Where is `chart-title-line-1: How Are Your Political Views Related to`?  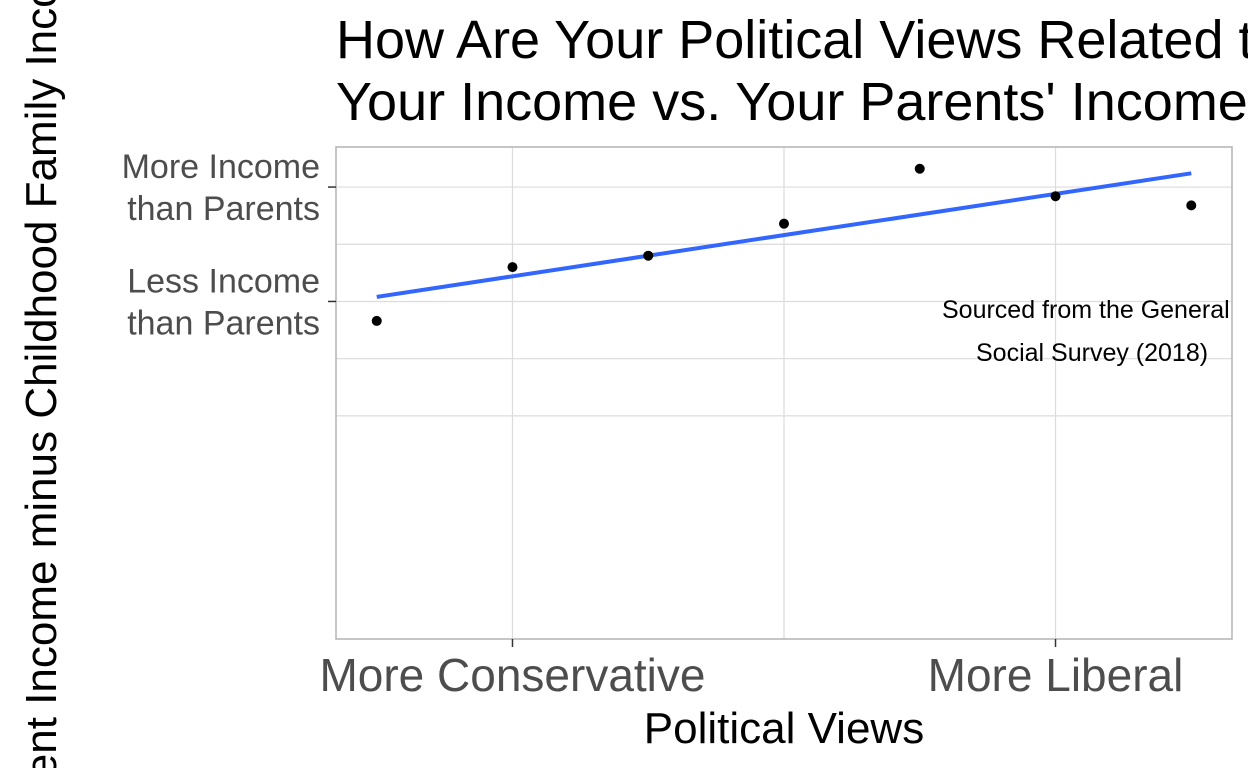
chart-title-line-1: How Are Your Political Views Related to is located at coordinates (792, 40).